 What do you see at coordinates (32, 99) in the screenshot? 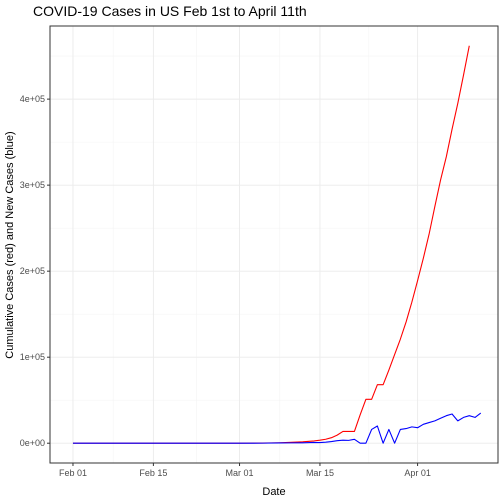
I see `y-tick-label: 4e+05` at bounding box center [32, 99].